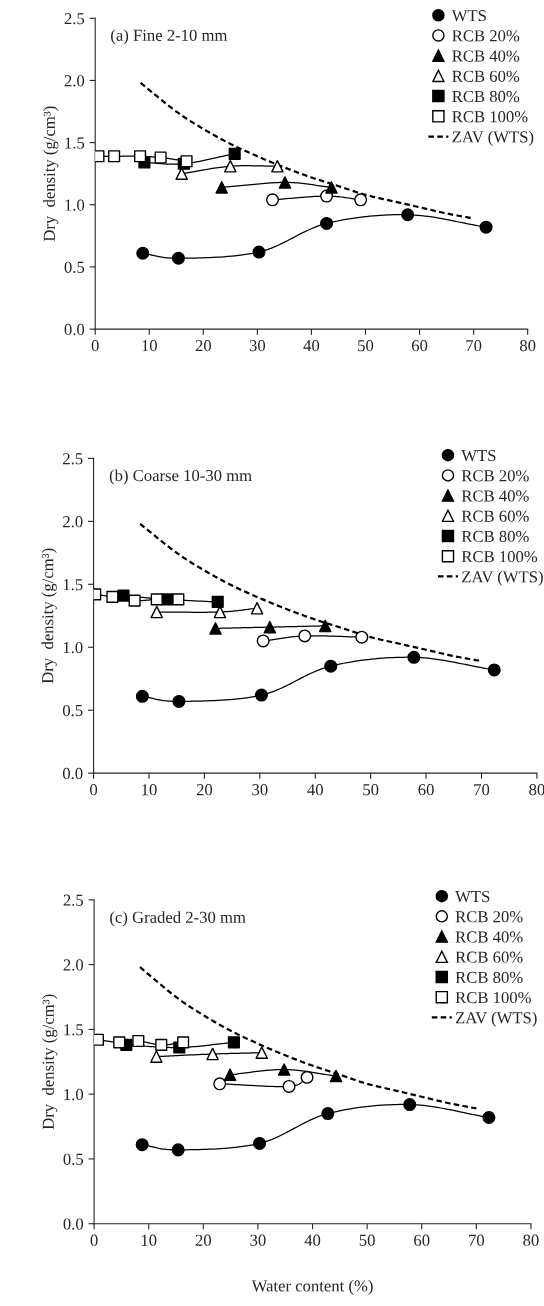 Image resolution: width=544 pixels, height=1306 pixels. I want to click on text: (c) Graded 2-30 mm, so click(178, 919).